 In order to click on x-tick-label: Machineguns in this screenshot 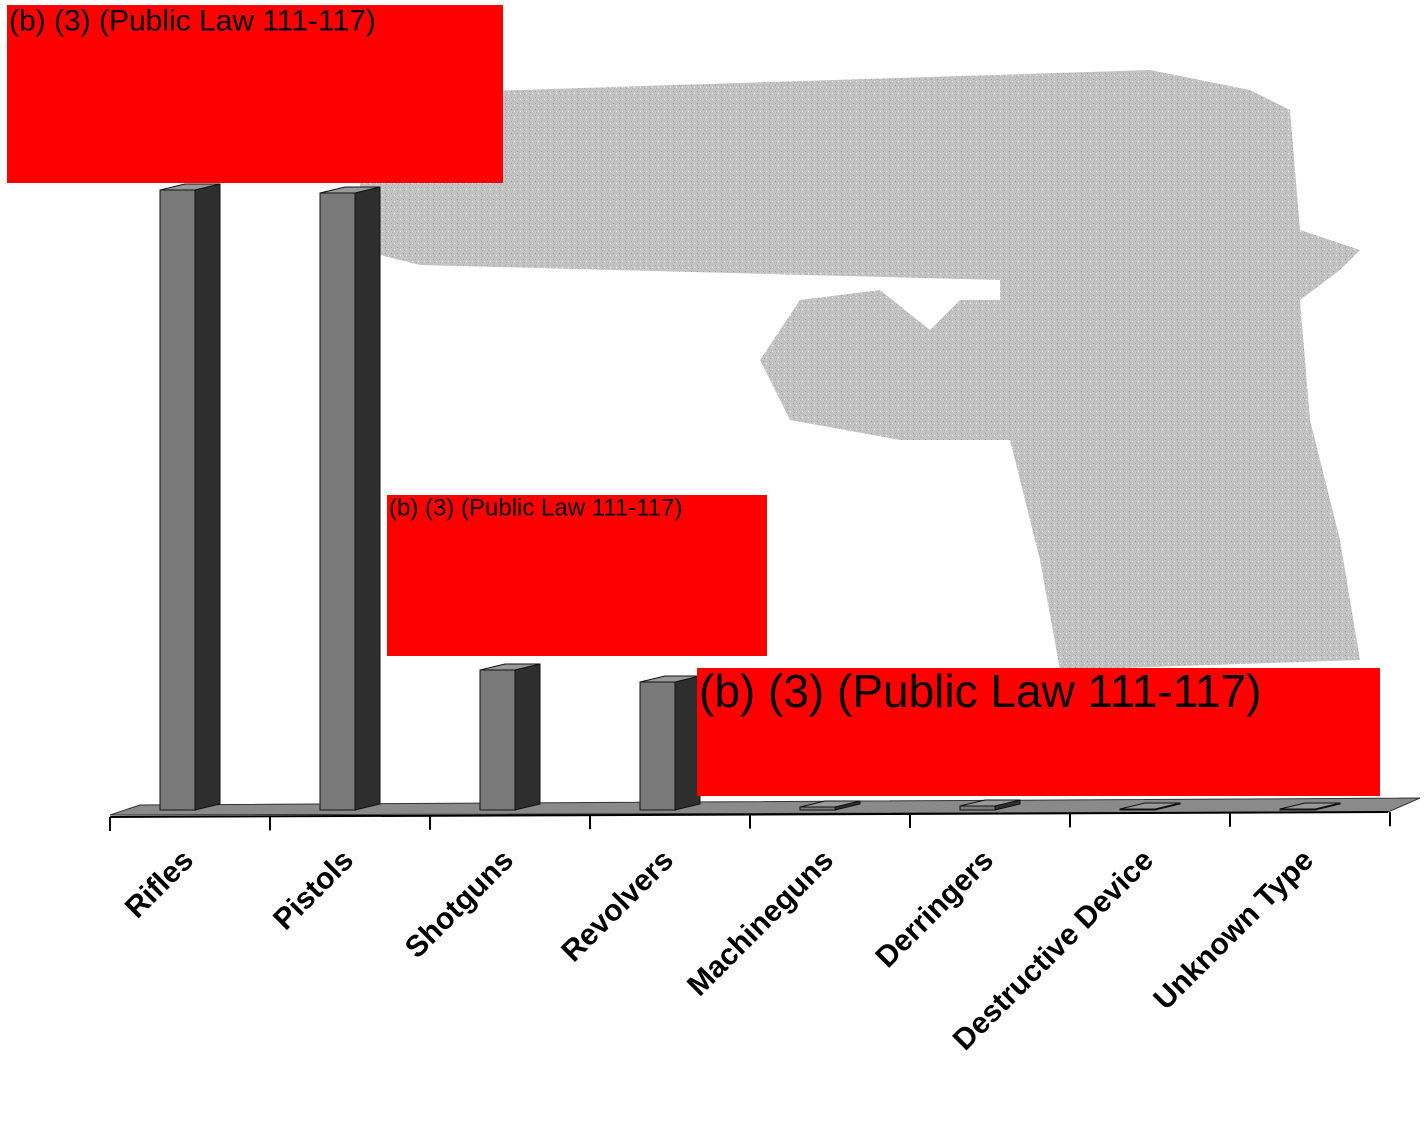, I will do `click(760, 923)`.